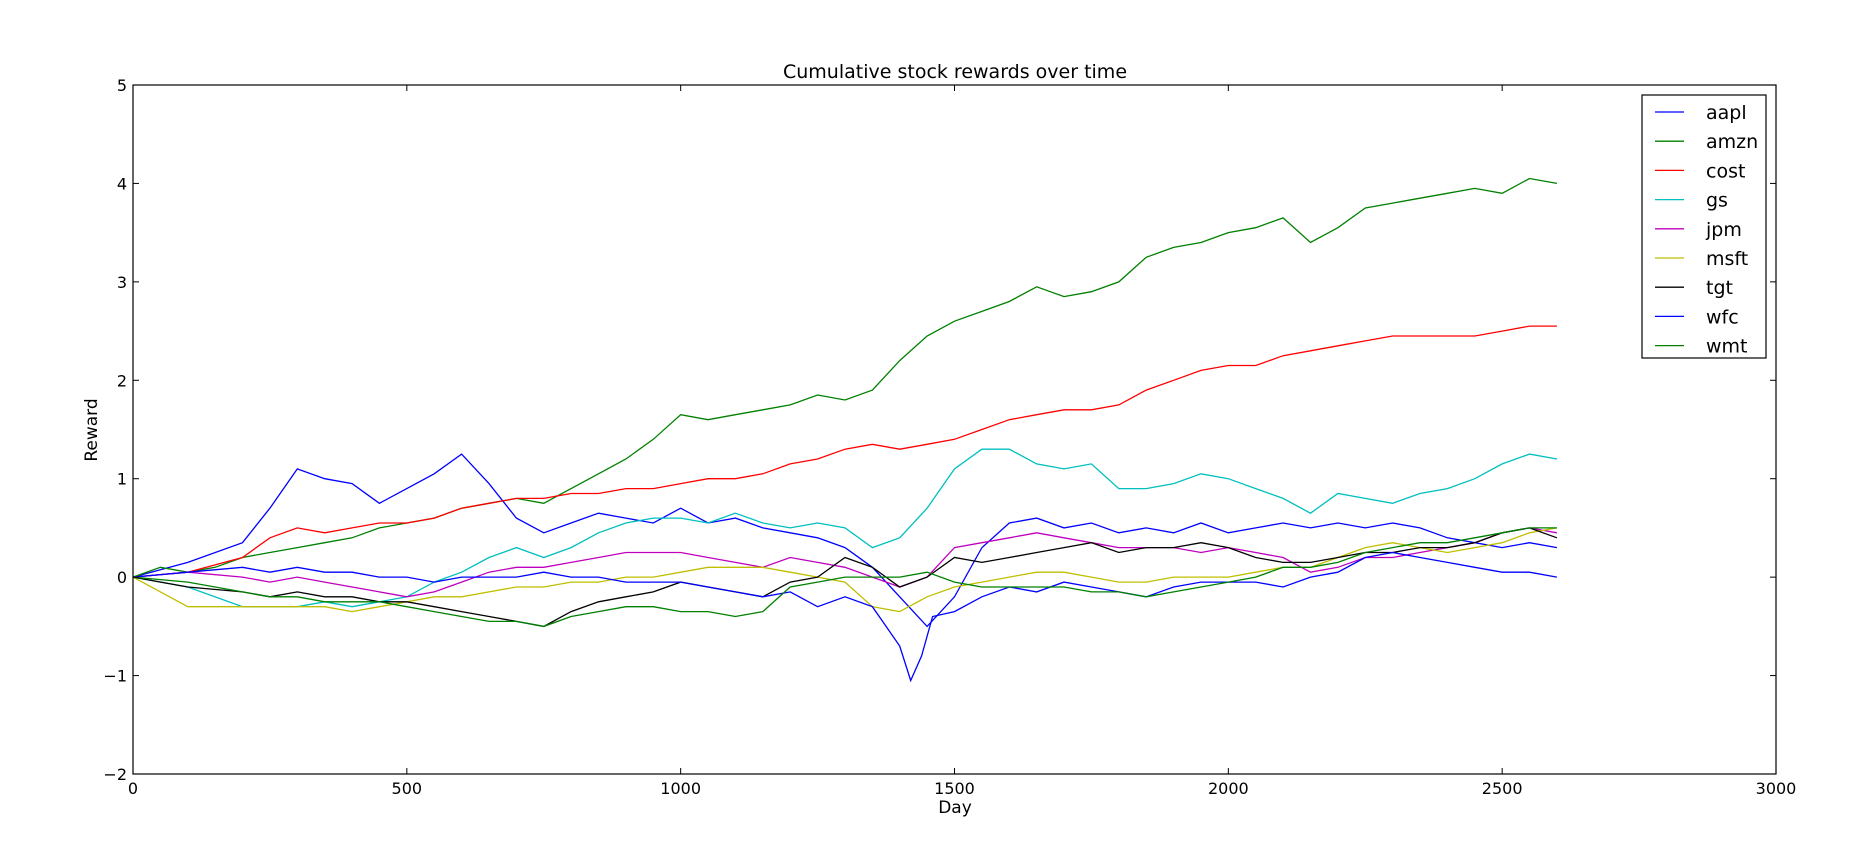  What do you see at coordinates (122, 282) in the screenshot?
I see `y-tick-label: 3` at bounding box center [122, 282].